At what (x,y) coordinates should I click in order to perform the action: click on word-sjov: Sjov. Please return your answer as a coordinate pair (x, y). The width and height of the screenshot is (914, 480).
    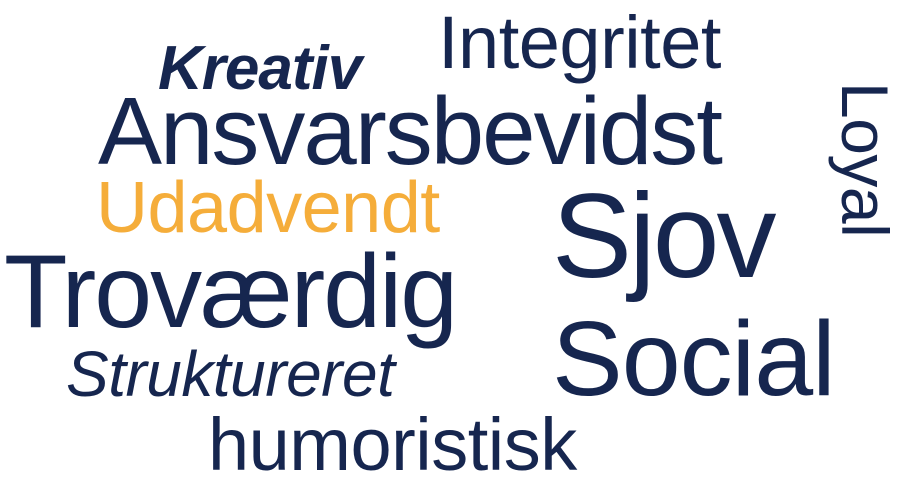
    Looking at the image, I should click on (664, 236).